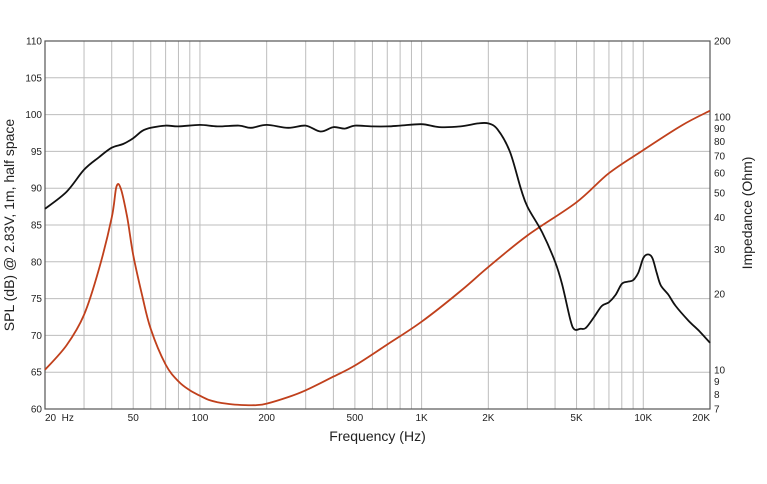 This screenshot has height=484, width=767. What do you see at coordinates (134, 418) in the screenshot?
I see `x-tick-label: 50` at bounding box center [134, 418].